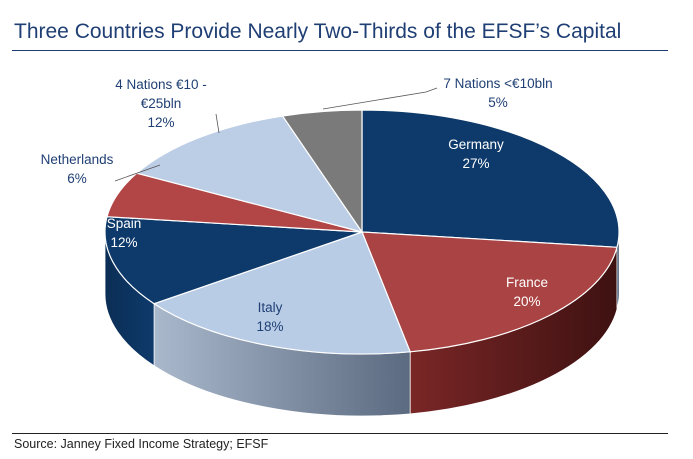 This screenshot has height=459, width=693. I want to click on slice-value-france: 20%, so click(526, 301).